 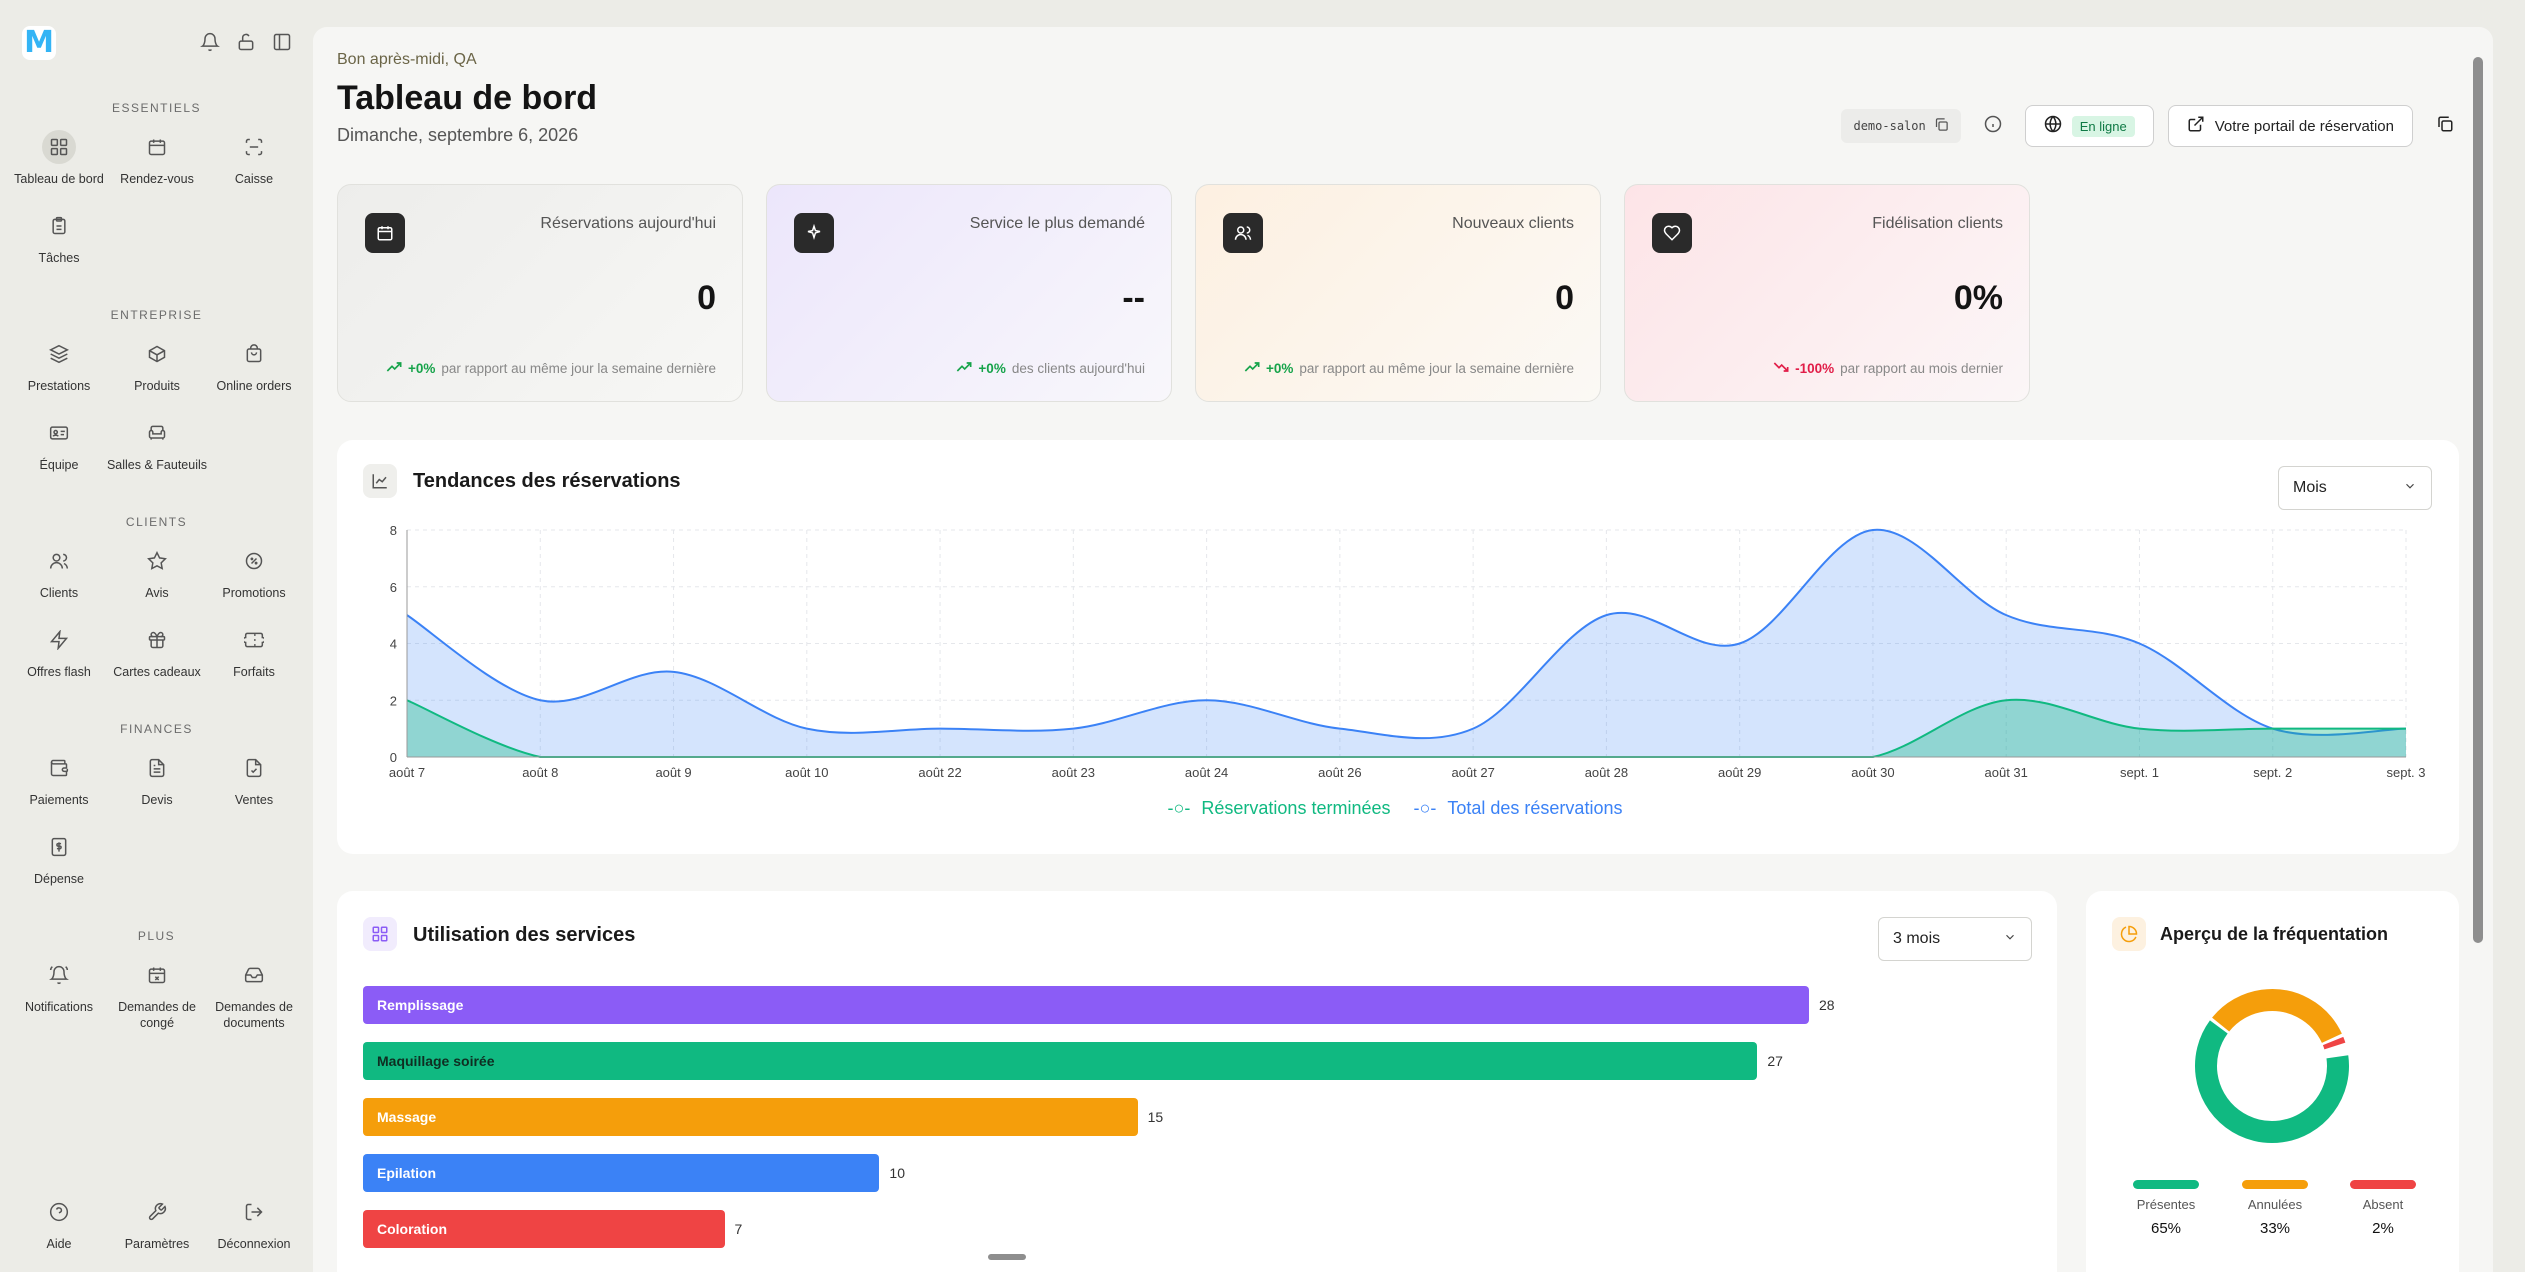 What do you see at coordinates (157, 994) in the screenshot?
I see `sidebar-item-leave-requests: Demandes de congé` at bounding box center [157, 994].